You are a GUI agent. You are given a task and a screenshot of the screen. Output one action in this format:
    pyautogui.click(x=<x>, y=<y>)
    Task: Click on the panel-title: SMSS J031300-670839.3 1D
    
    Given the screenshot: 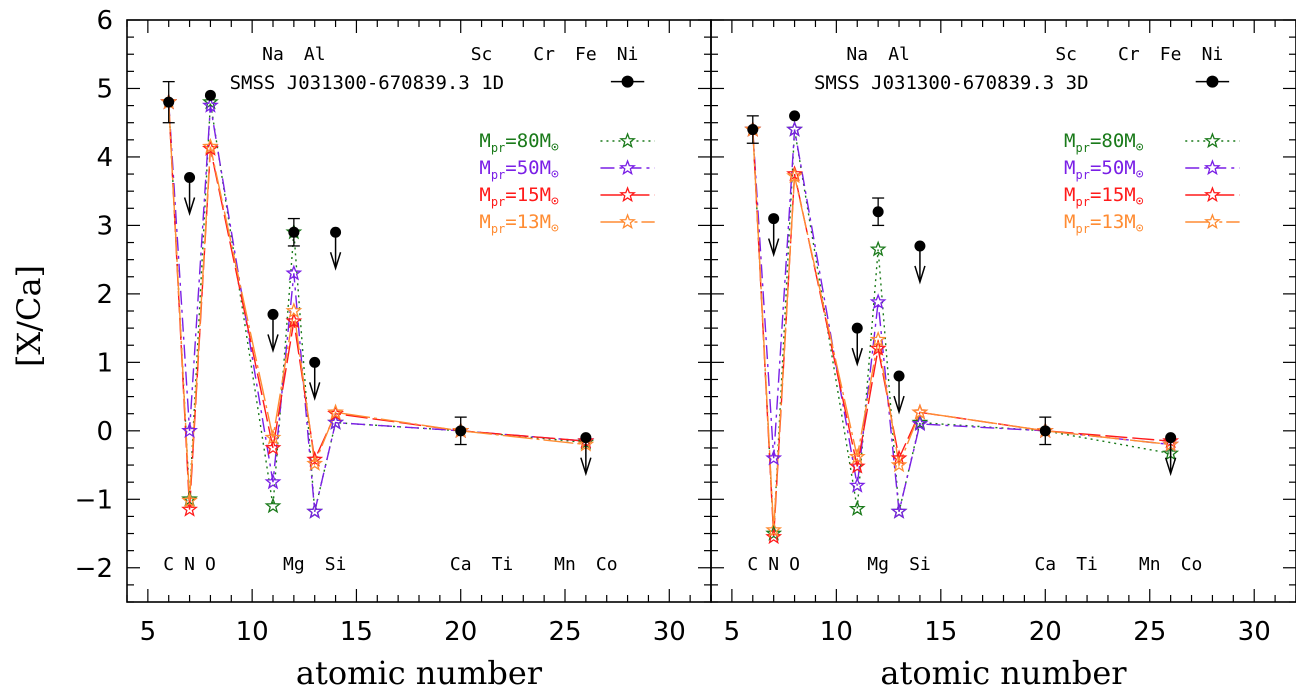 What is the action you would take?
    pyautogui.click(x=367, y=83)
    